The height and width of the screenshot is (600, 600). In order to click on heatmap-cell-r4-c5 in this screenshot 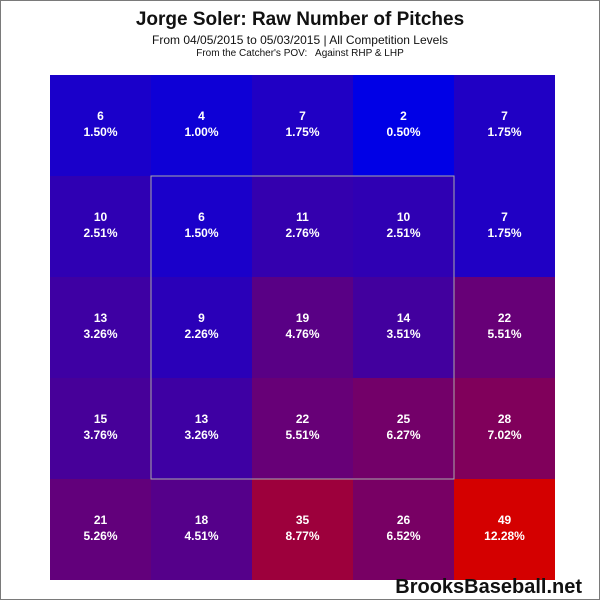, I will do `click(504, 428)`.